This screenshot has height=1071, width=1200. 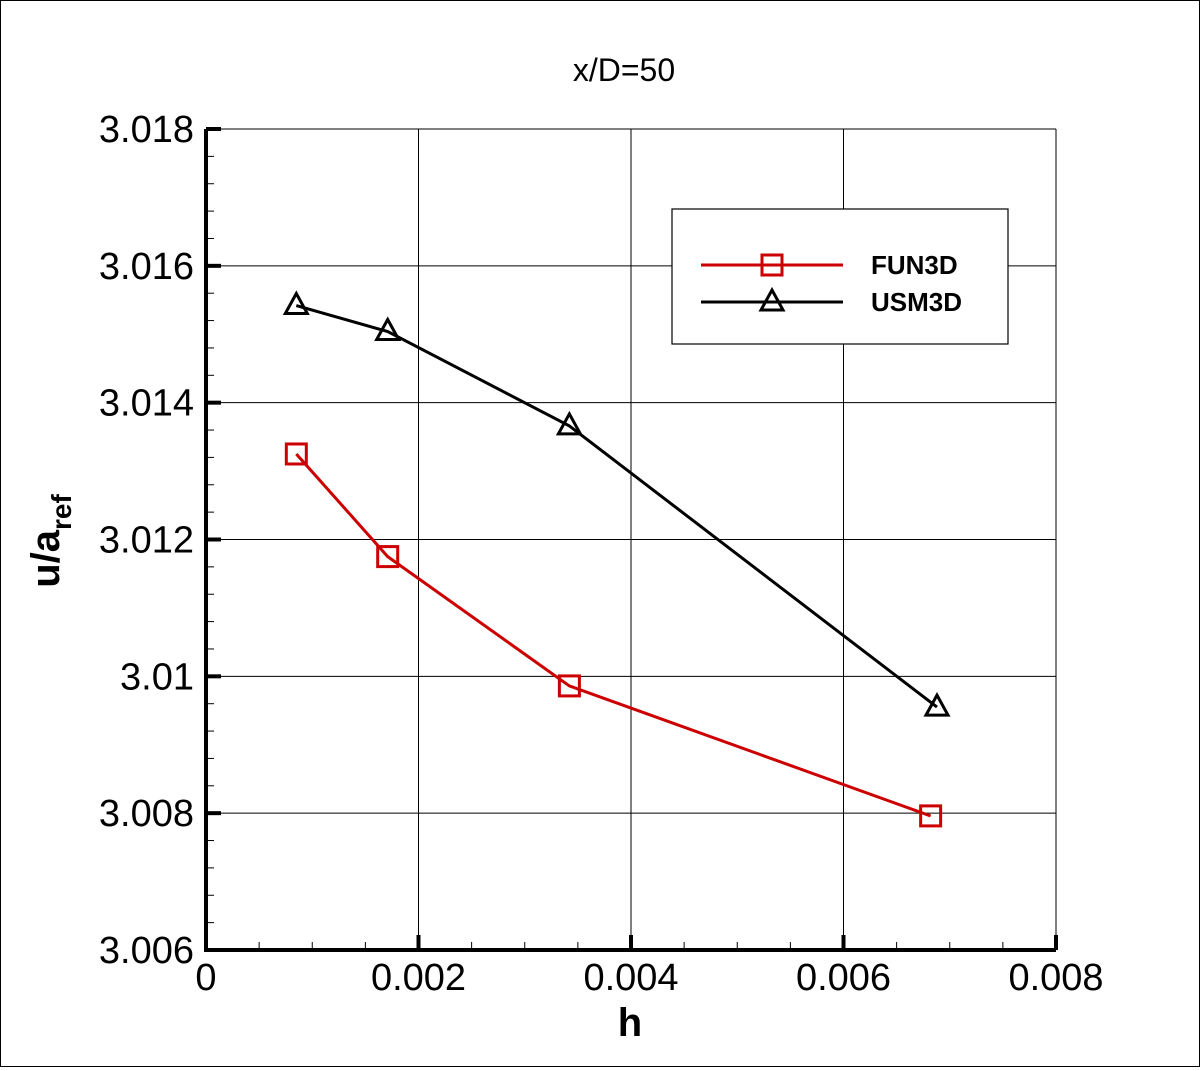 I want to click on y-tick-label: 3.012, so click(x=146, y=541).